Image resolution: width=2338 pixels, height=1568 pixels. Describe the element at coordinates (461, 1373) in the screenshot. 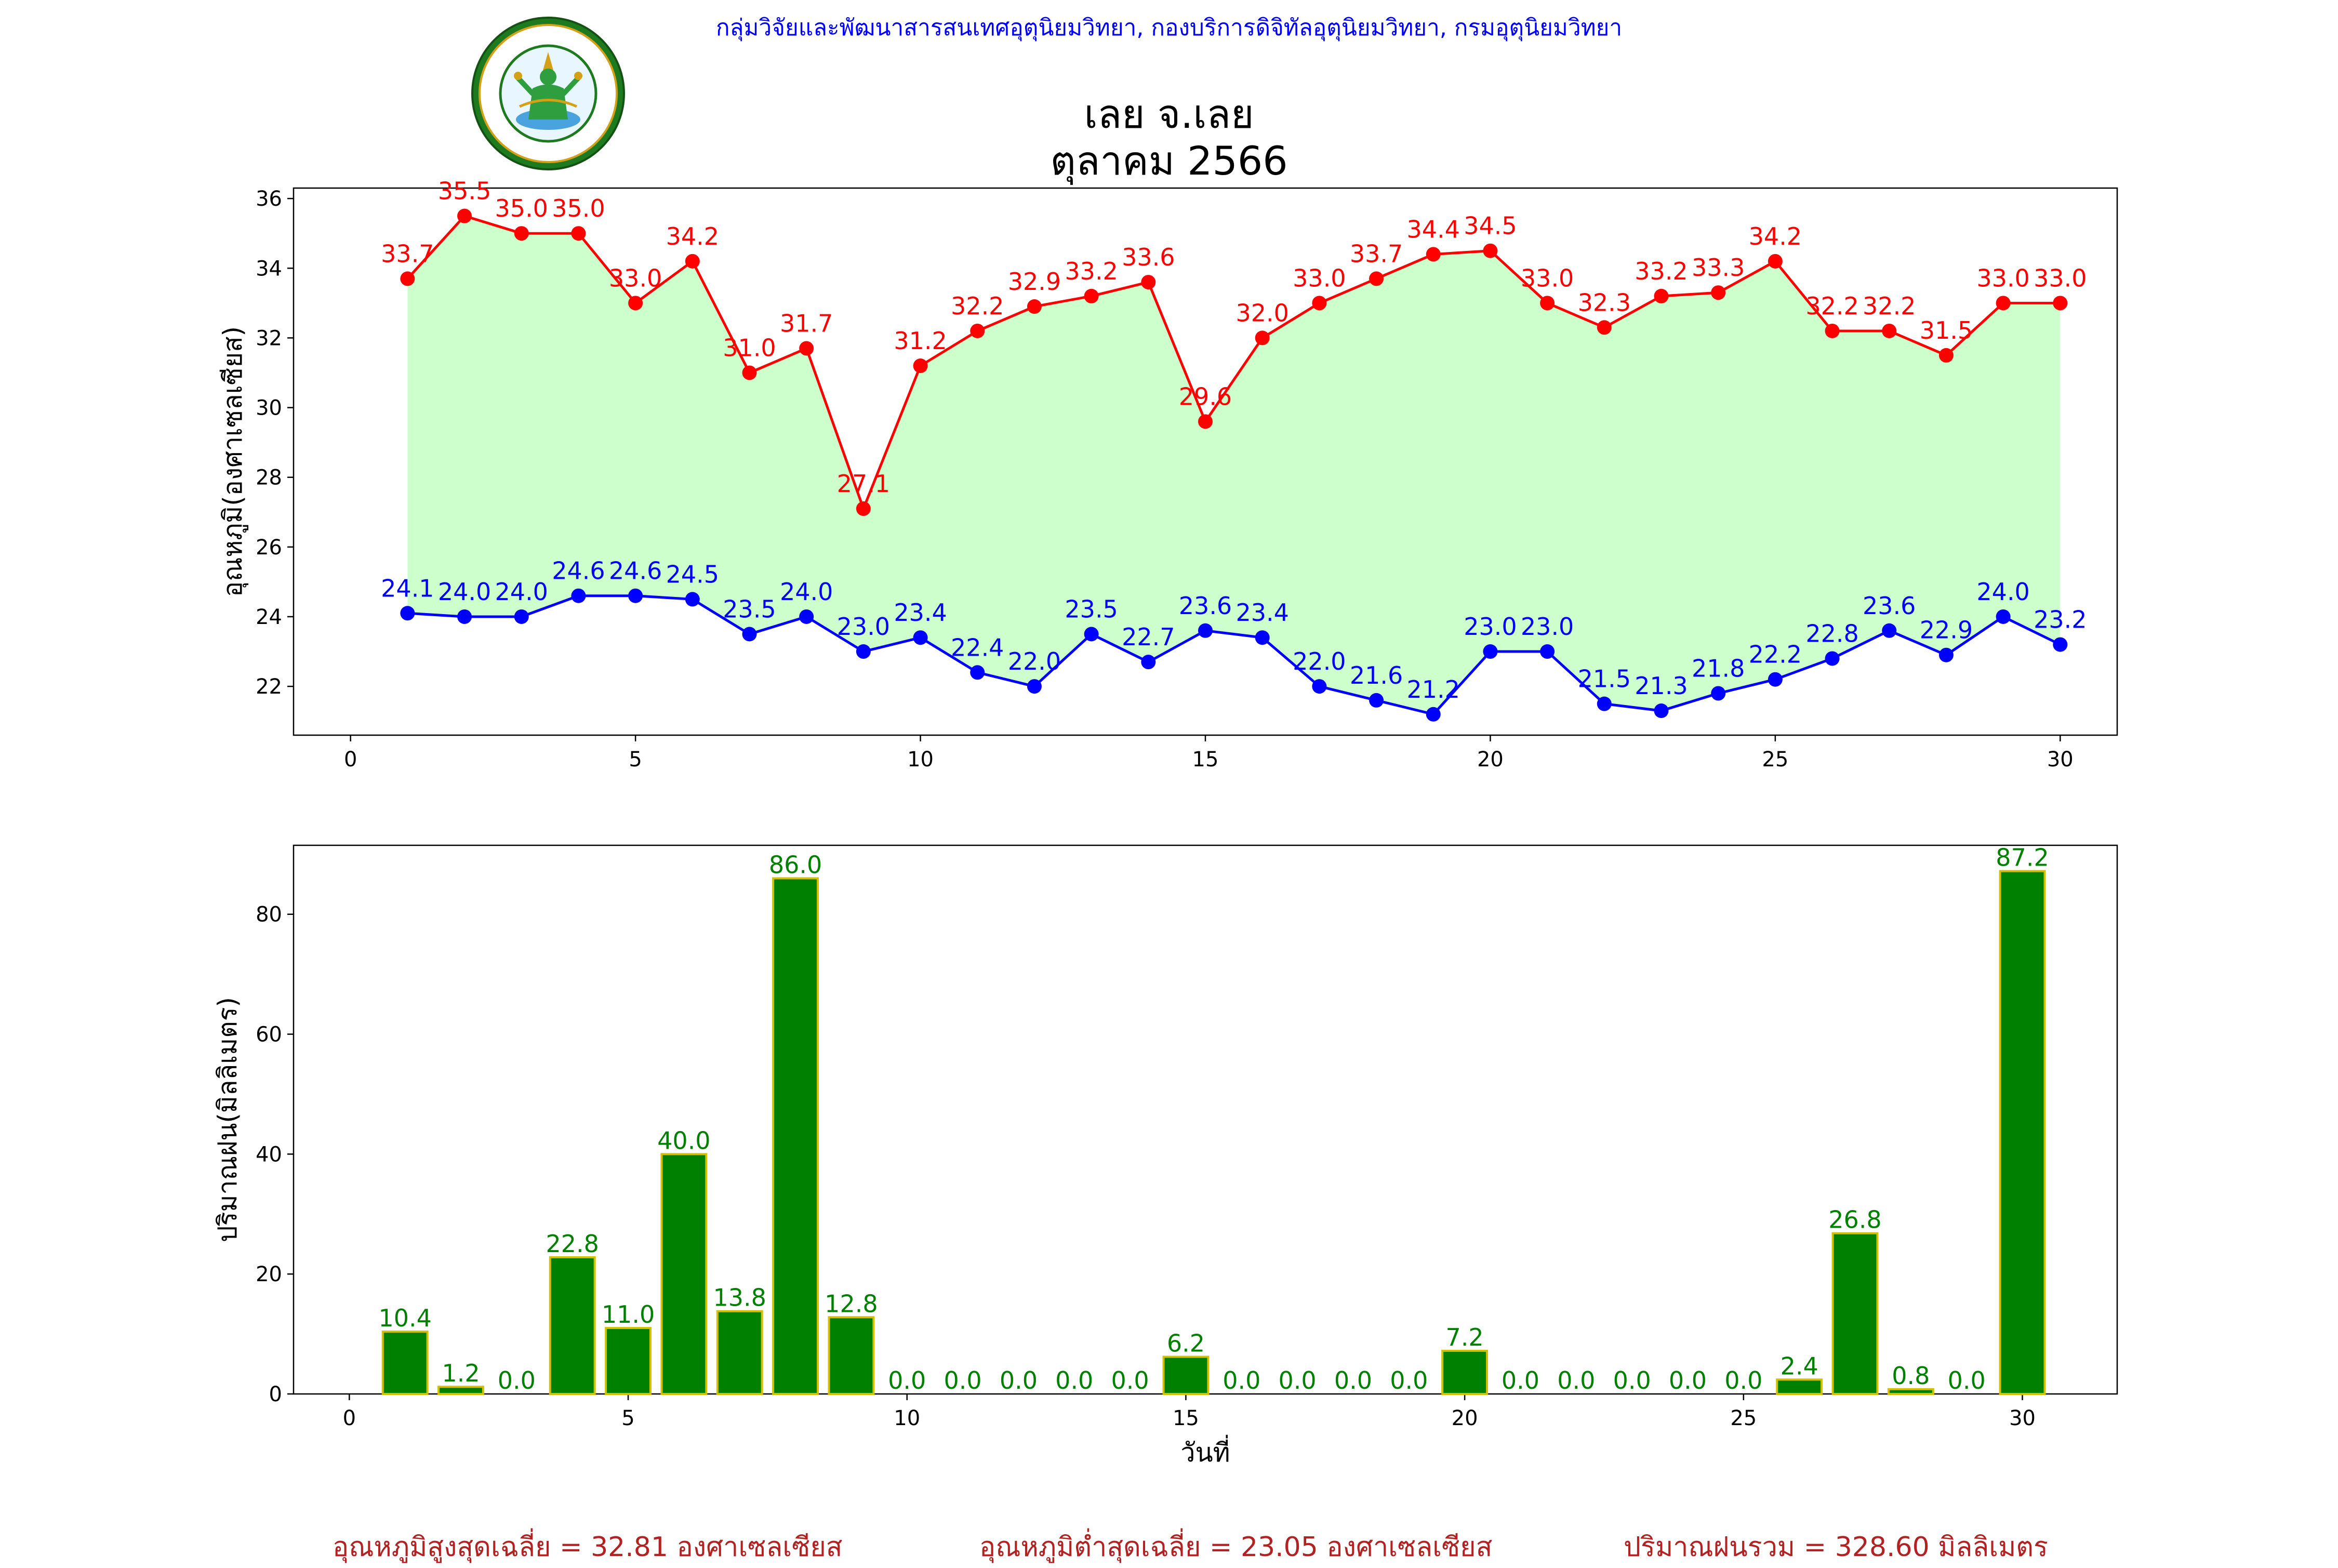

I see `rainfall-label: 1.2` at that location.